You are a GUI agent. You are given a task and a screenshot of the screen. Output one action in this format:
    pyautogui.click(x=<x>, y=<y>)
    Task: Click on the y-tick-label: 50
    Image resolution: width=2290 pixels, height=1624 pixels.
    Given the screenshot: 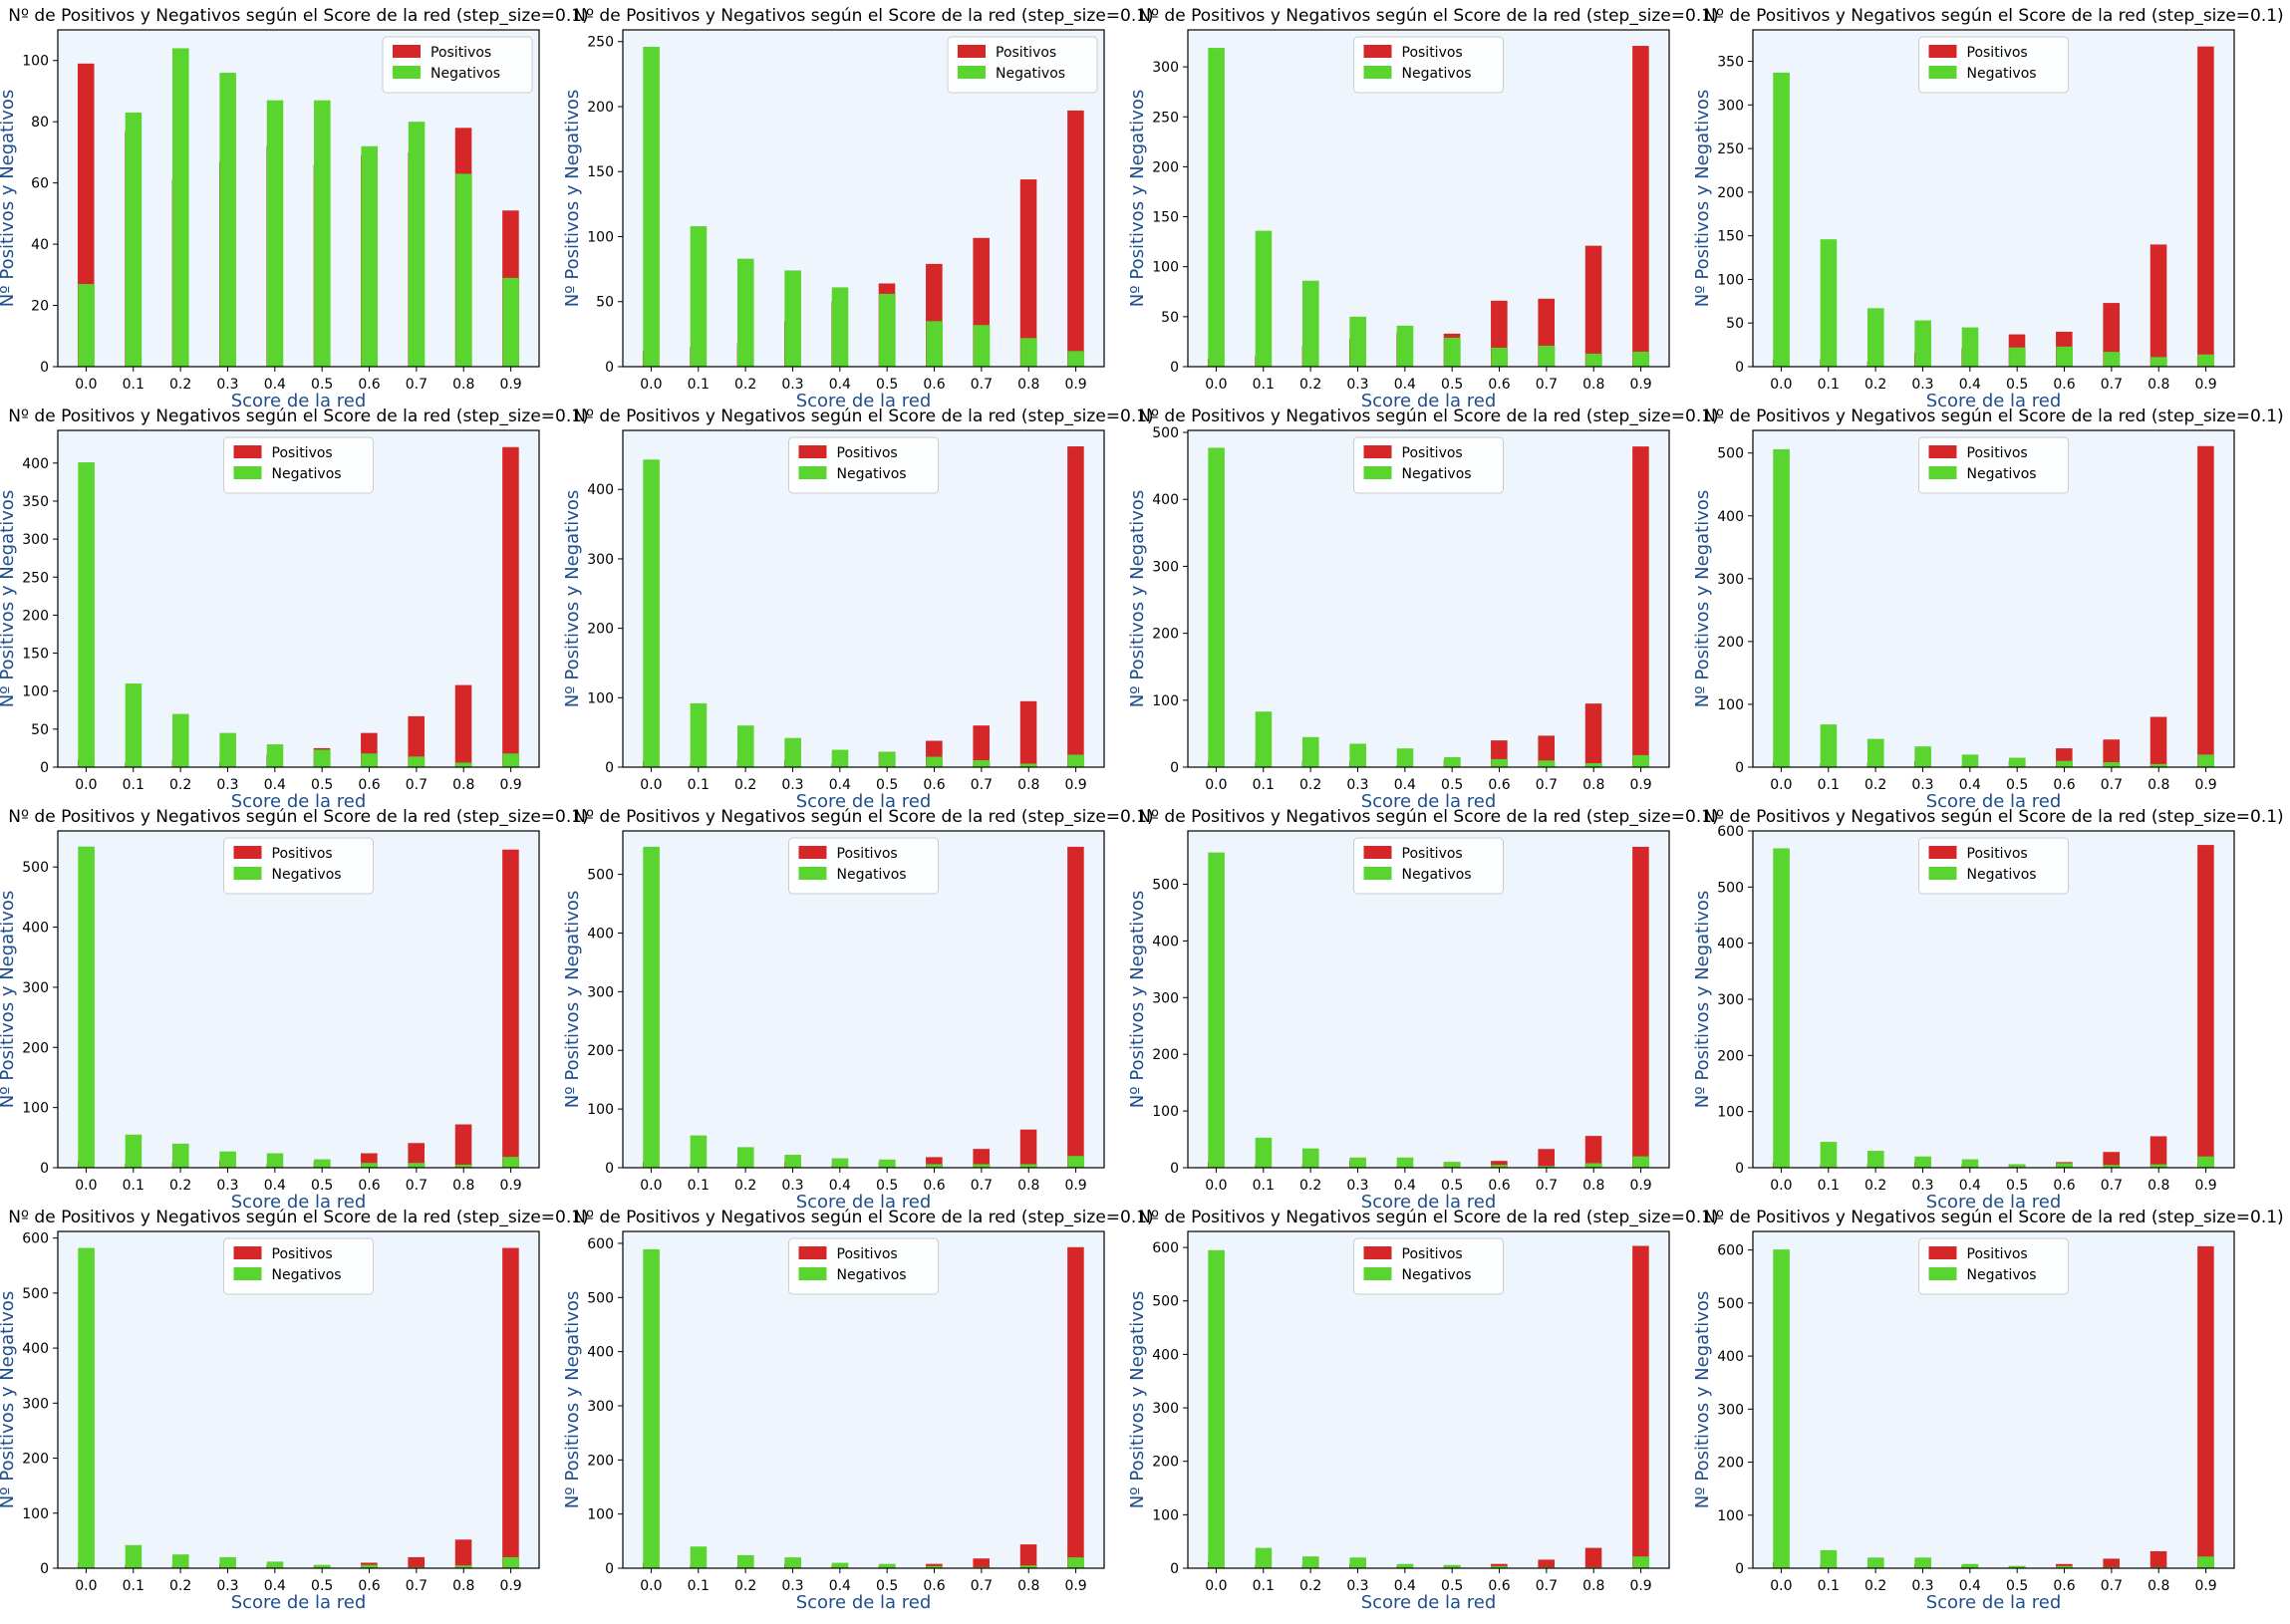 What is the action you would take?
    pyautogui.click(x=40, y=730)
    